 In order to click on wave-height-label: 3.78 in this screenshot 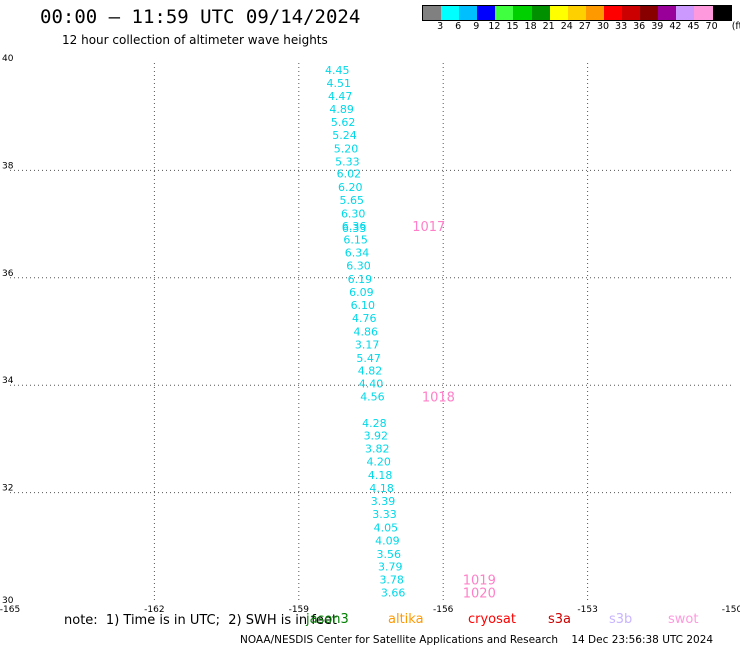, I will do `click(391, 580)`.